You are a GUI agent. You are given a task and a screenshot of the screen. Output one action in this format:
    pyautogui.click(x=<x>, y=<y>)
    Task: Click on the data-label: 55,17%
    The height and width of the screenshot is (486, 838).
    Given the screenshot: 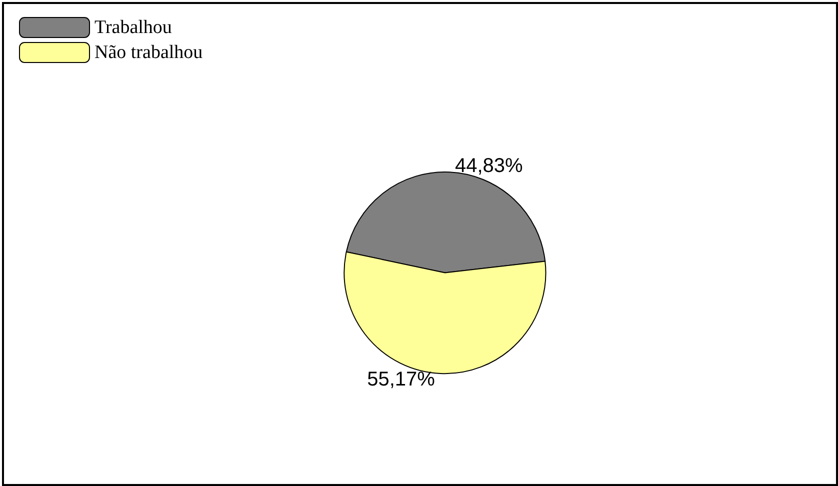 What is the action you would take?
    pyautogui.click(x=401, y=379)
    